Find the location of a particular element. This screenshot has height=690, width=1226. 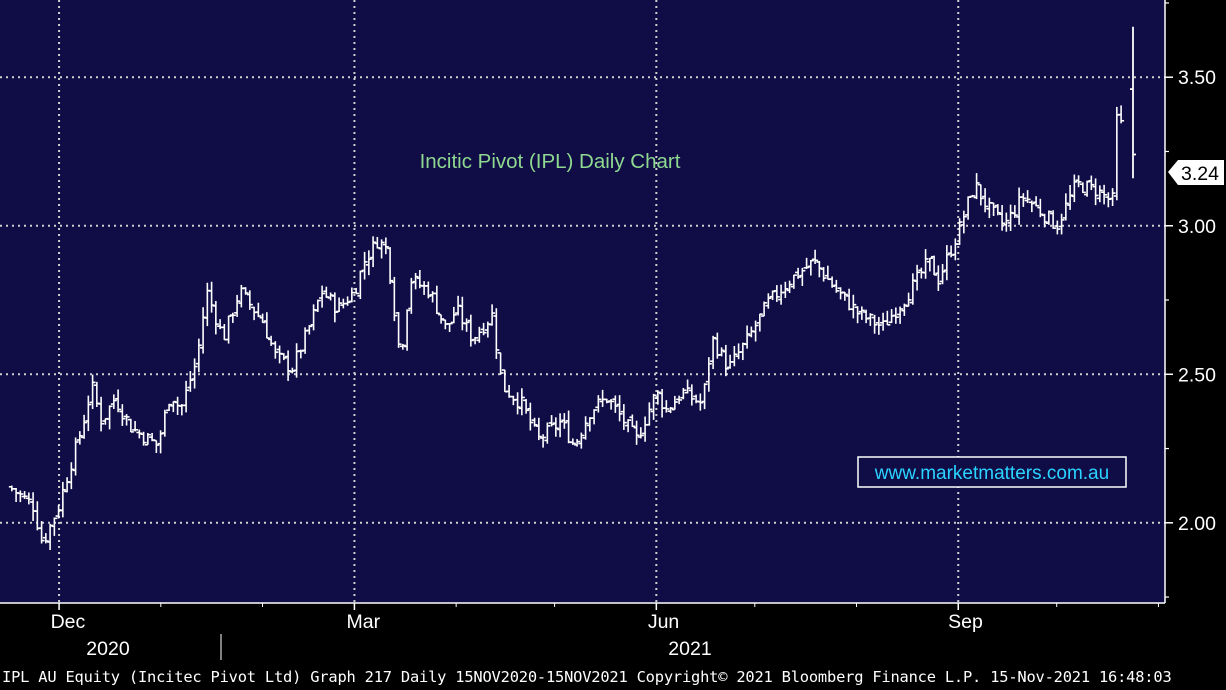

axis-panel-right is located at coordinates (1195, 301).